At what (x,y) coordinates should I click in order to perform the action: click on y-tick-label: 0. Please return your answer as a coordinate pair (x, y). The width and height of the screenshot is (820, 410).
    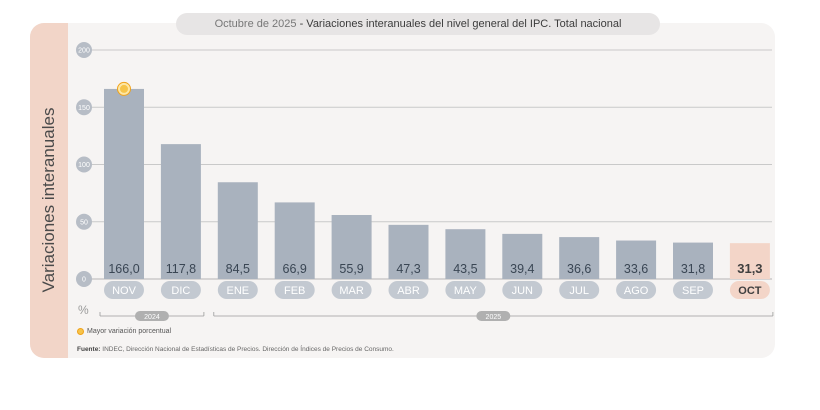
    Looking at the image, I should click on (84, 280).